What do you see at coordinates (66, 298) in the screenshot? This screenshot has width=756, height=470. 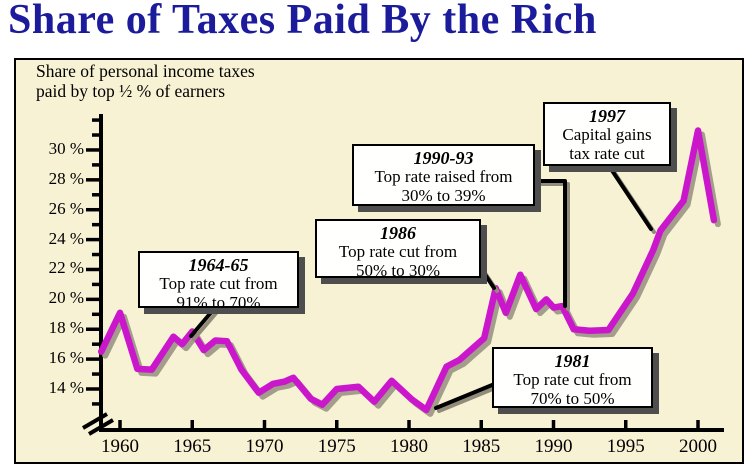 I see `y-tick-label: 20 %` at bounding box center [66, 298].